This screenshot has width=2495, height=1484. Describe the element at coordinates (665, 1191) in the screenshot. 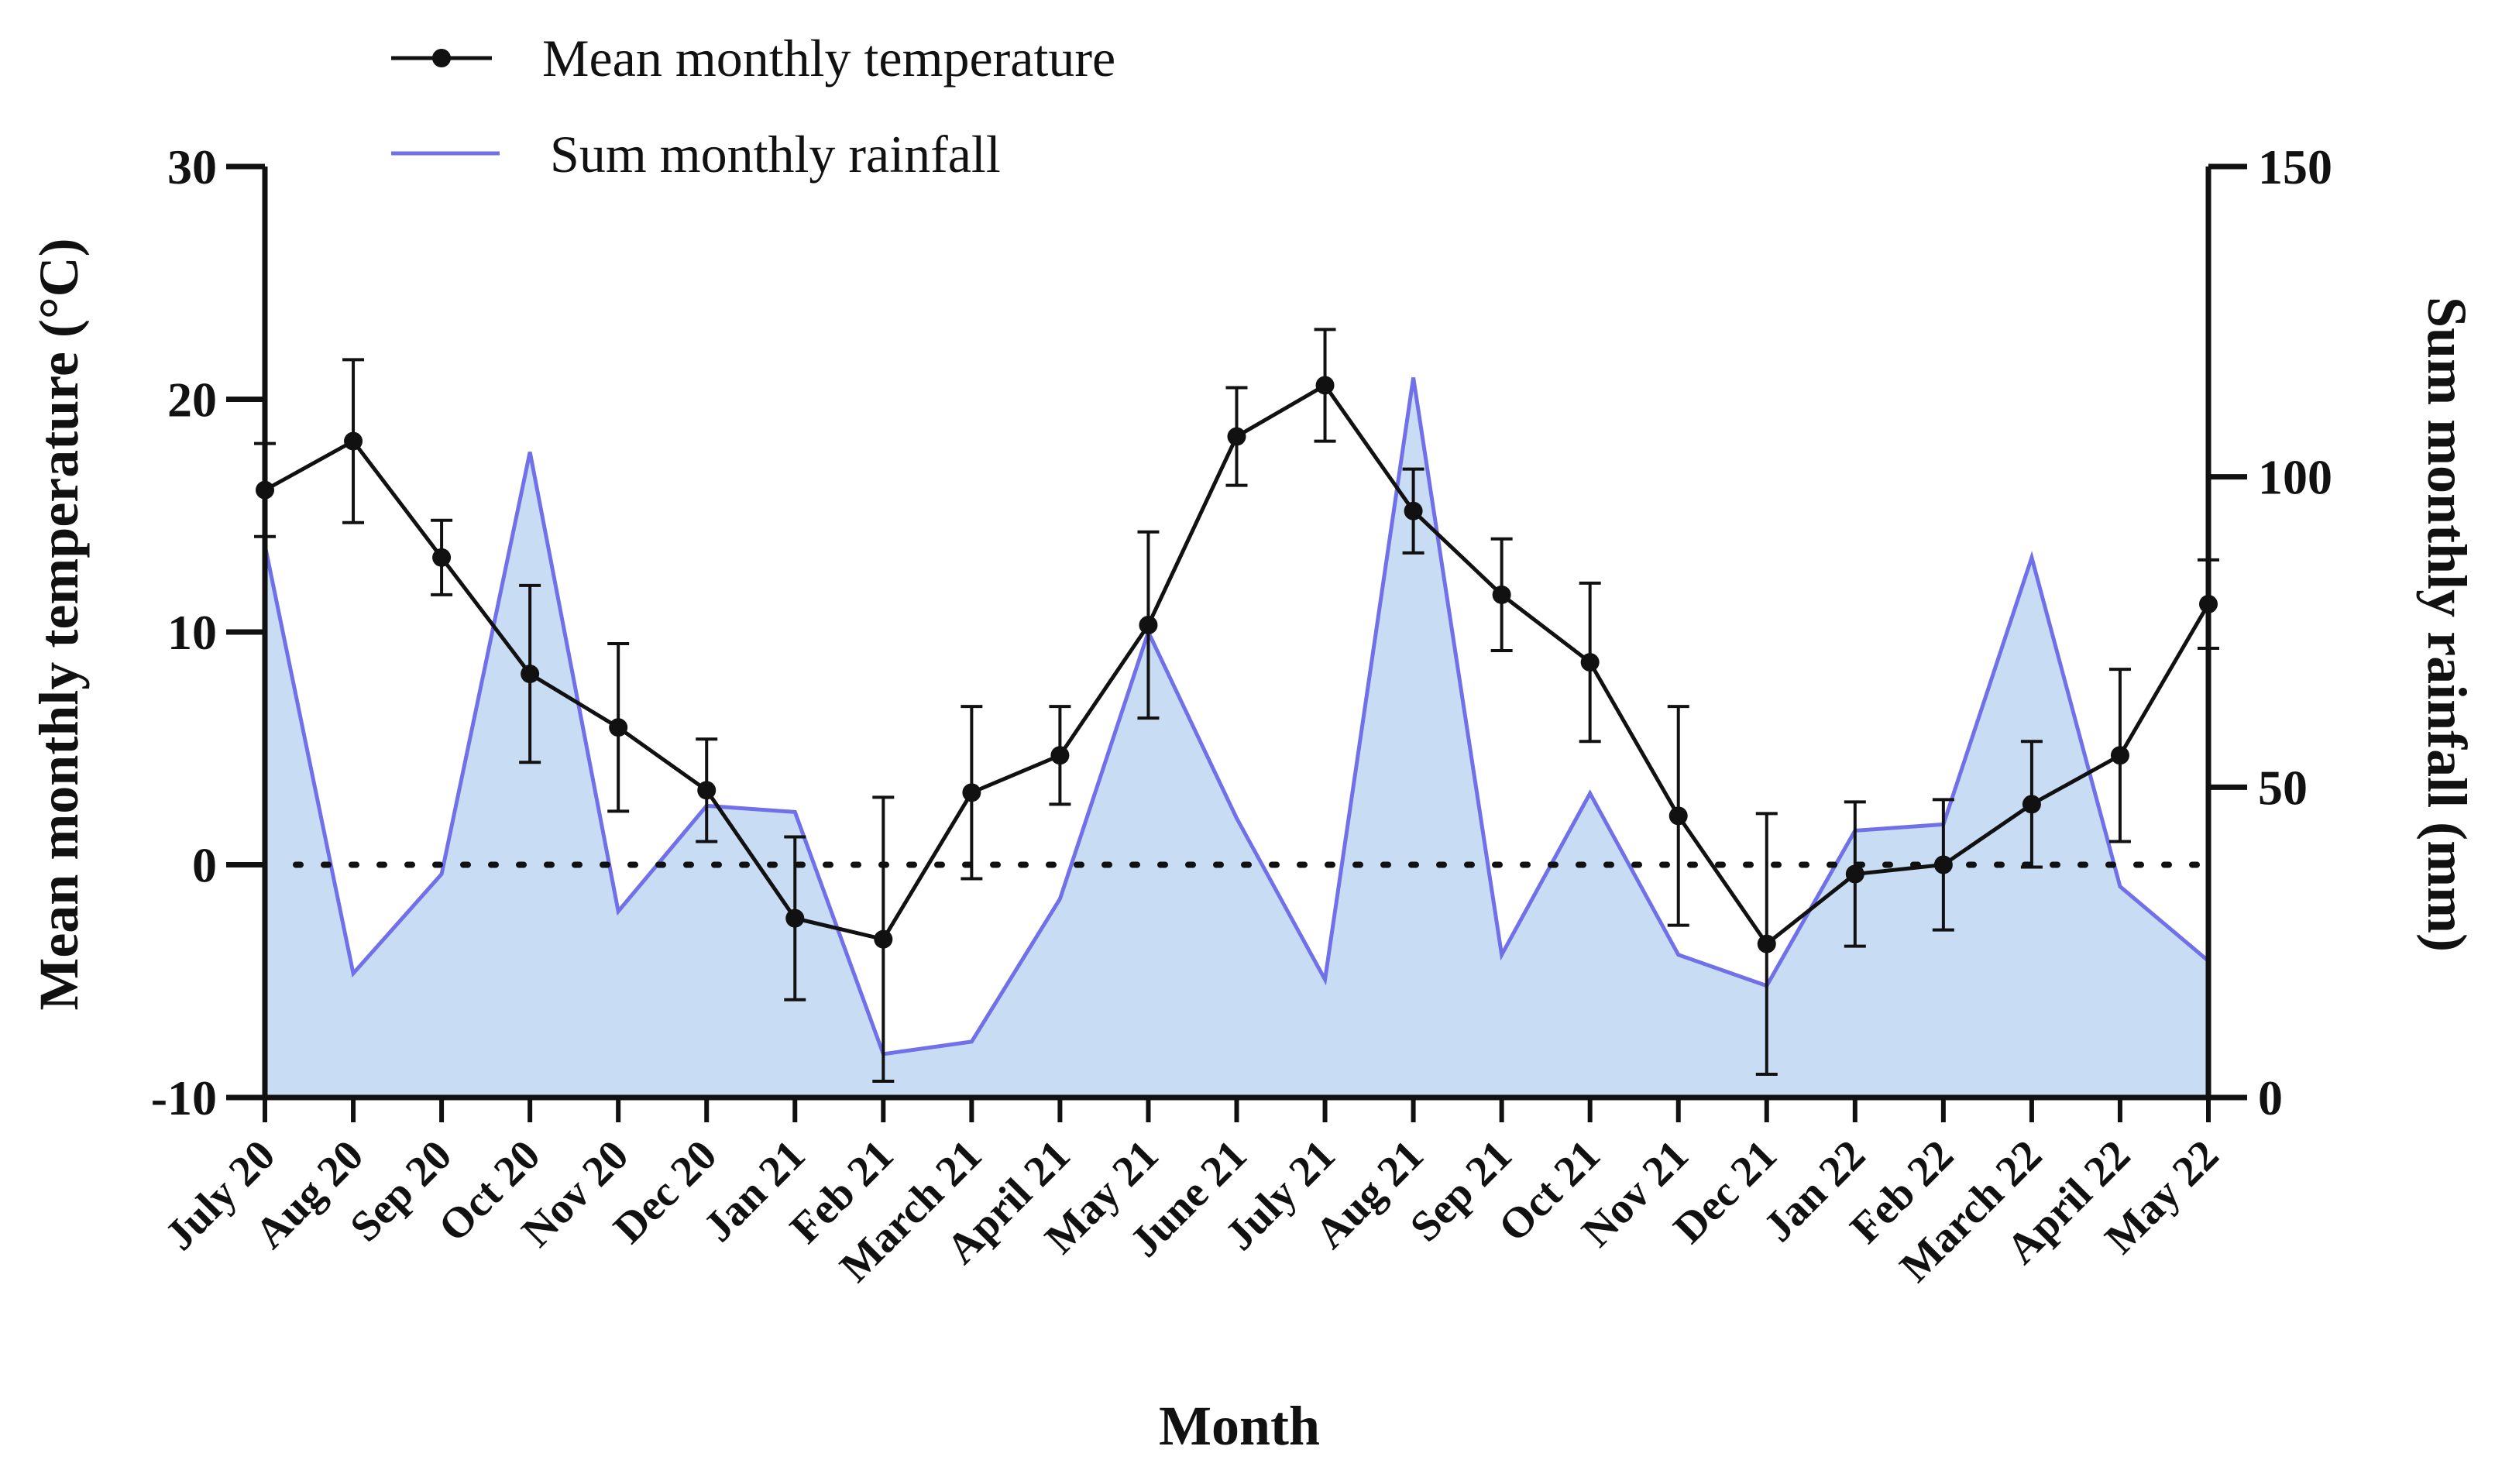

I see `x-tick-label: Dec 20` at that location.